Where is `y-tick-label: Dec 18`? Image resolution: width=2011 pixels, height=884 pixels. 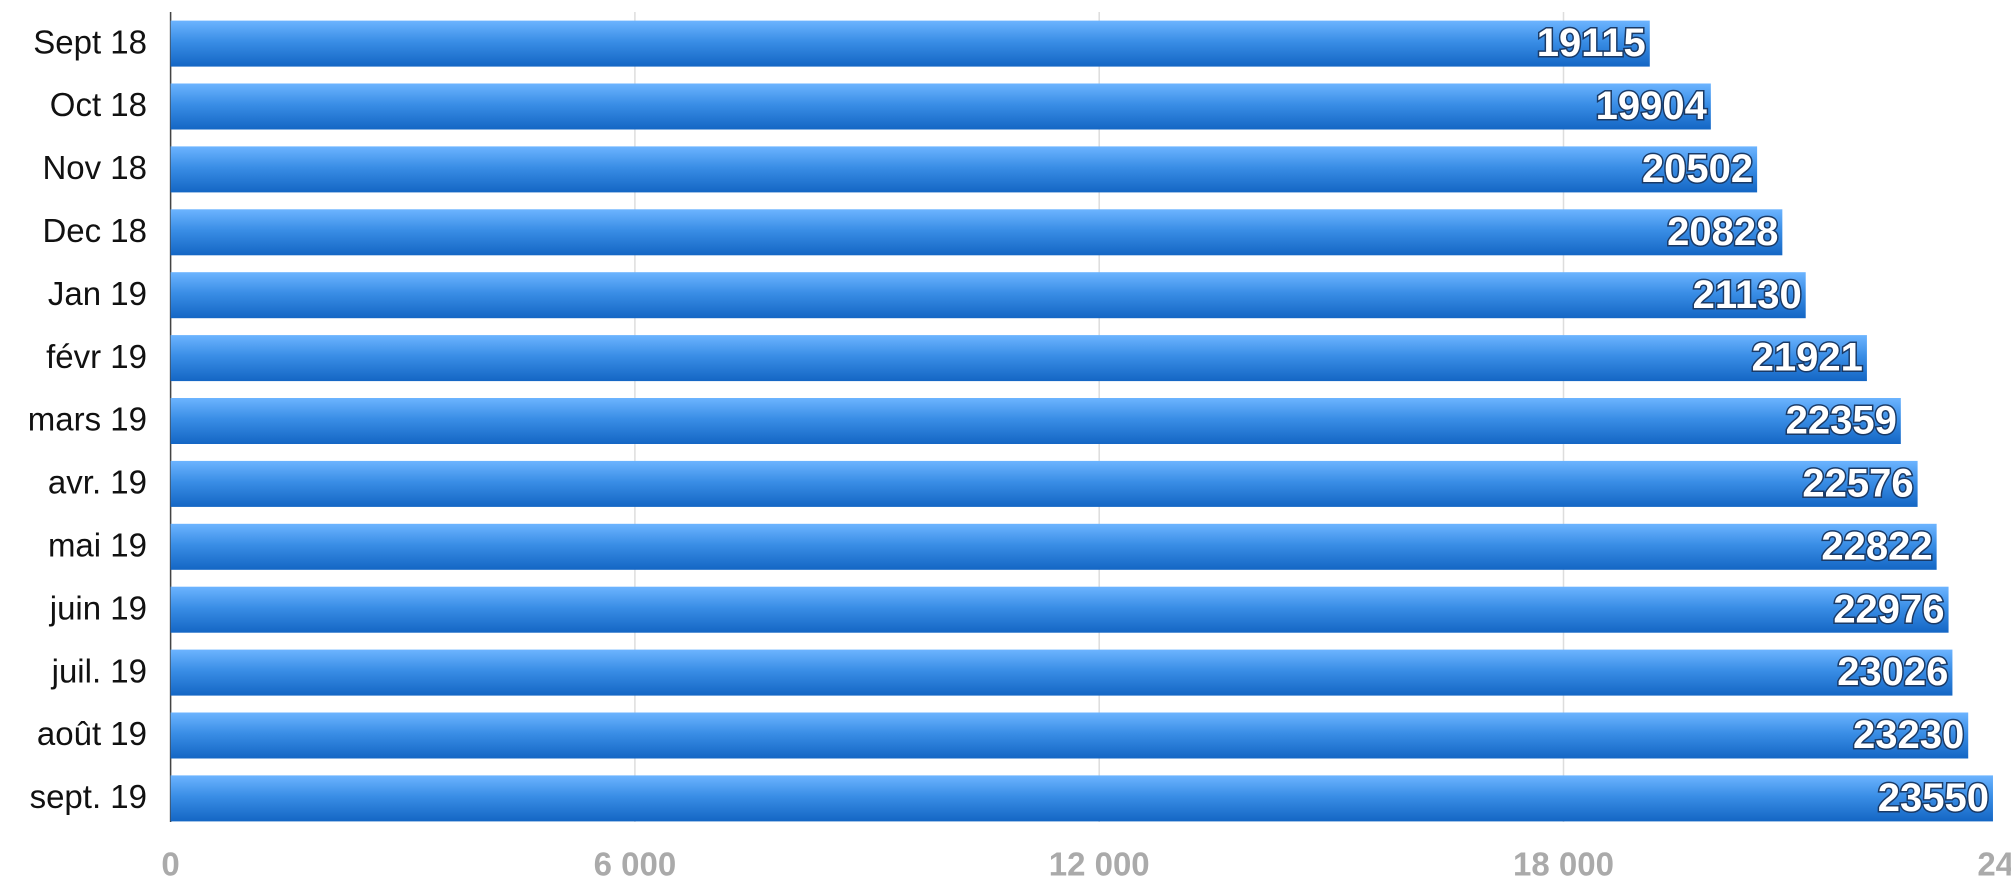
y-tick-label: Dec 18 is located at coordinates (94, 230).